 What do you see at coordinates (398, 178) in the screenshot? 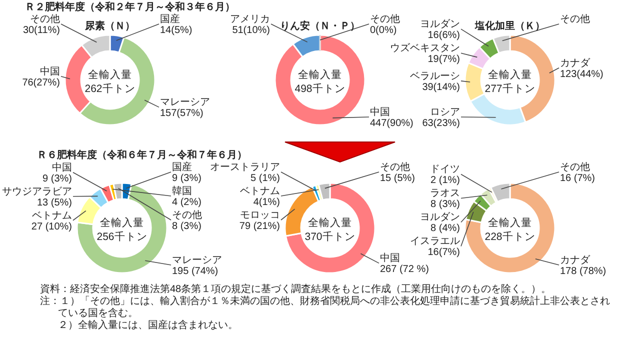
I see `data-label: 15 (5%)` at bounding box center [398, 178].